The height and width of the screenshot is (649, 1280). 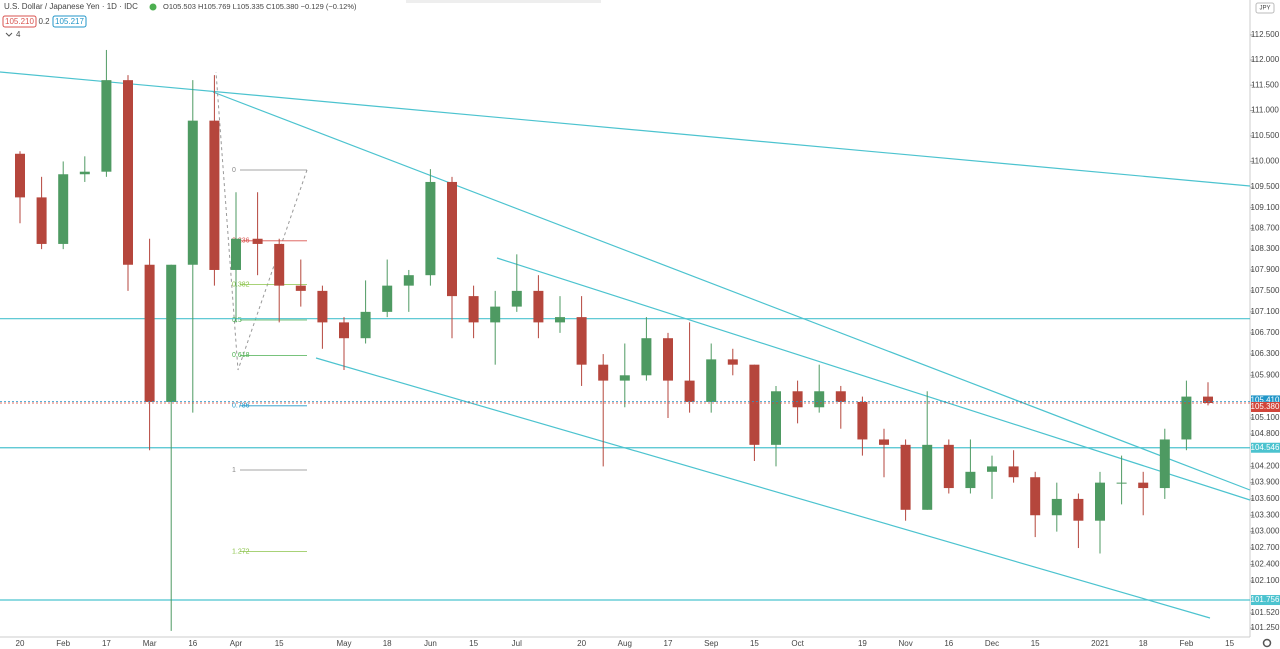 What do you see at coordinates (1265, 290) in the screenshot?
I see `y-tick-label: 107.500` at bounding box center [1265, 290].